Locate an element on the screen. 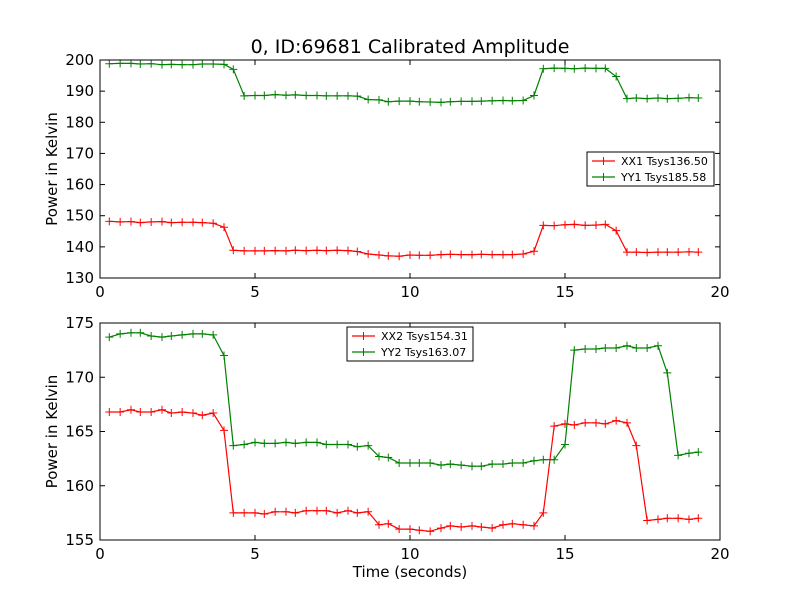 The height and width of the screenshot is (604, 800). legend-item: XX1 Tsys136.50 is located at coordinates (650, 161).